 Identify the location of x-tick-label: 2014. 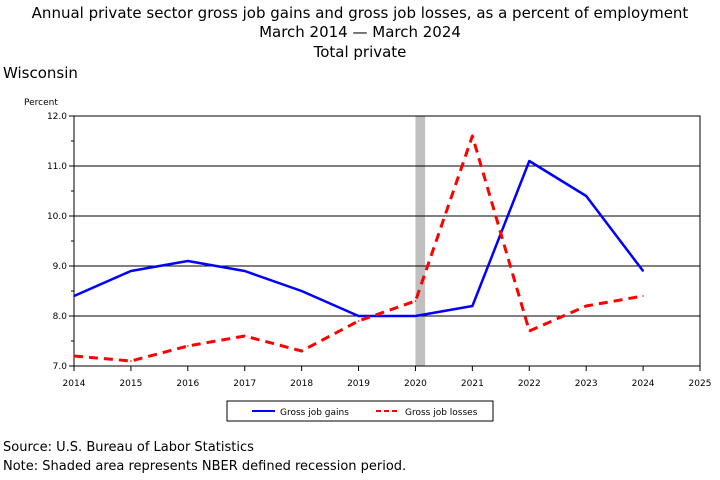
(74, 384).